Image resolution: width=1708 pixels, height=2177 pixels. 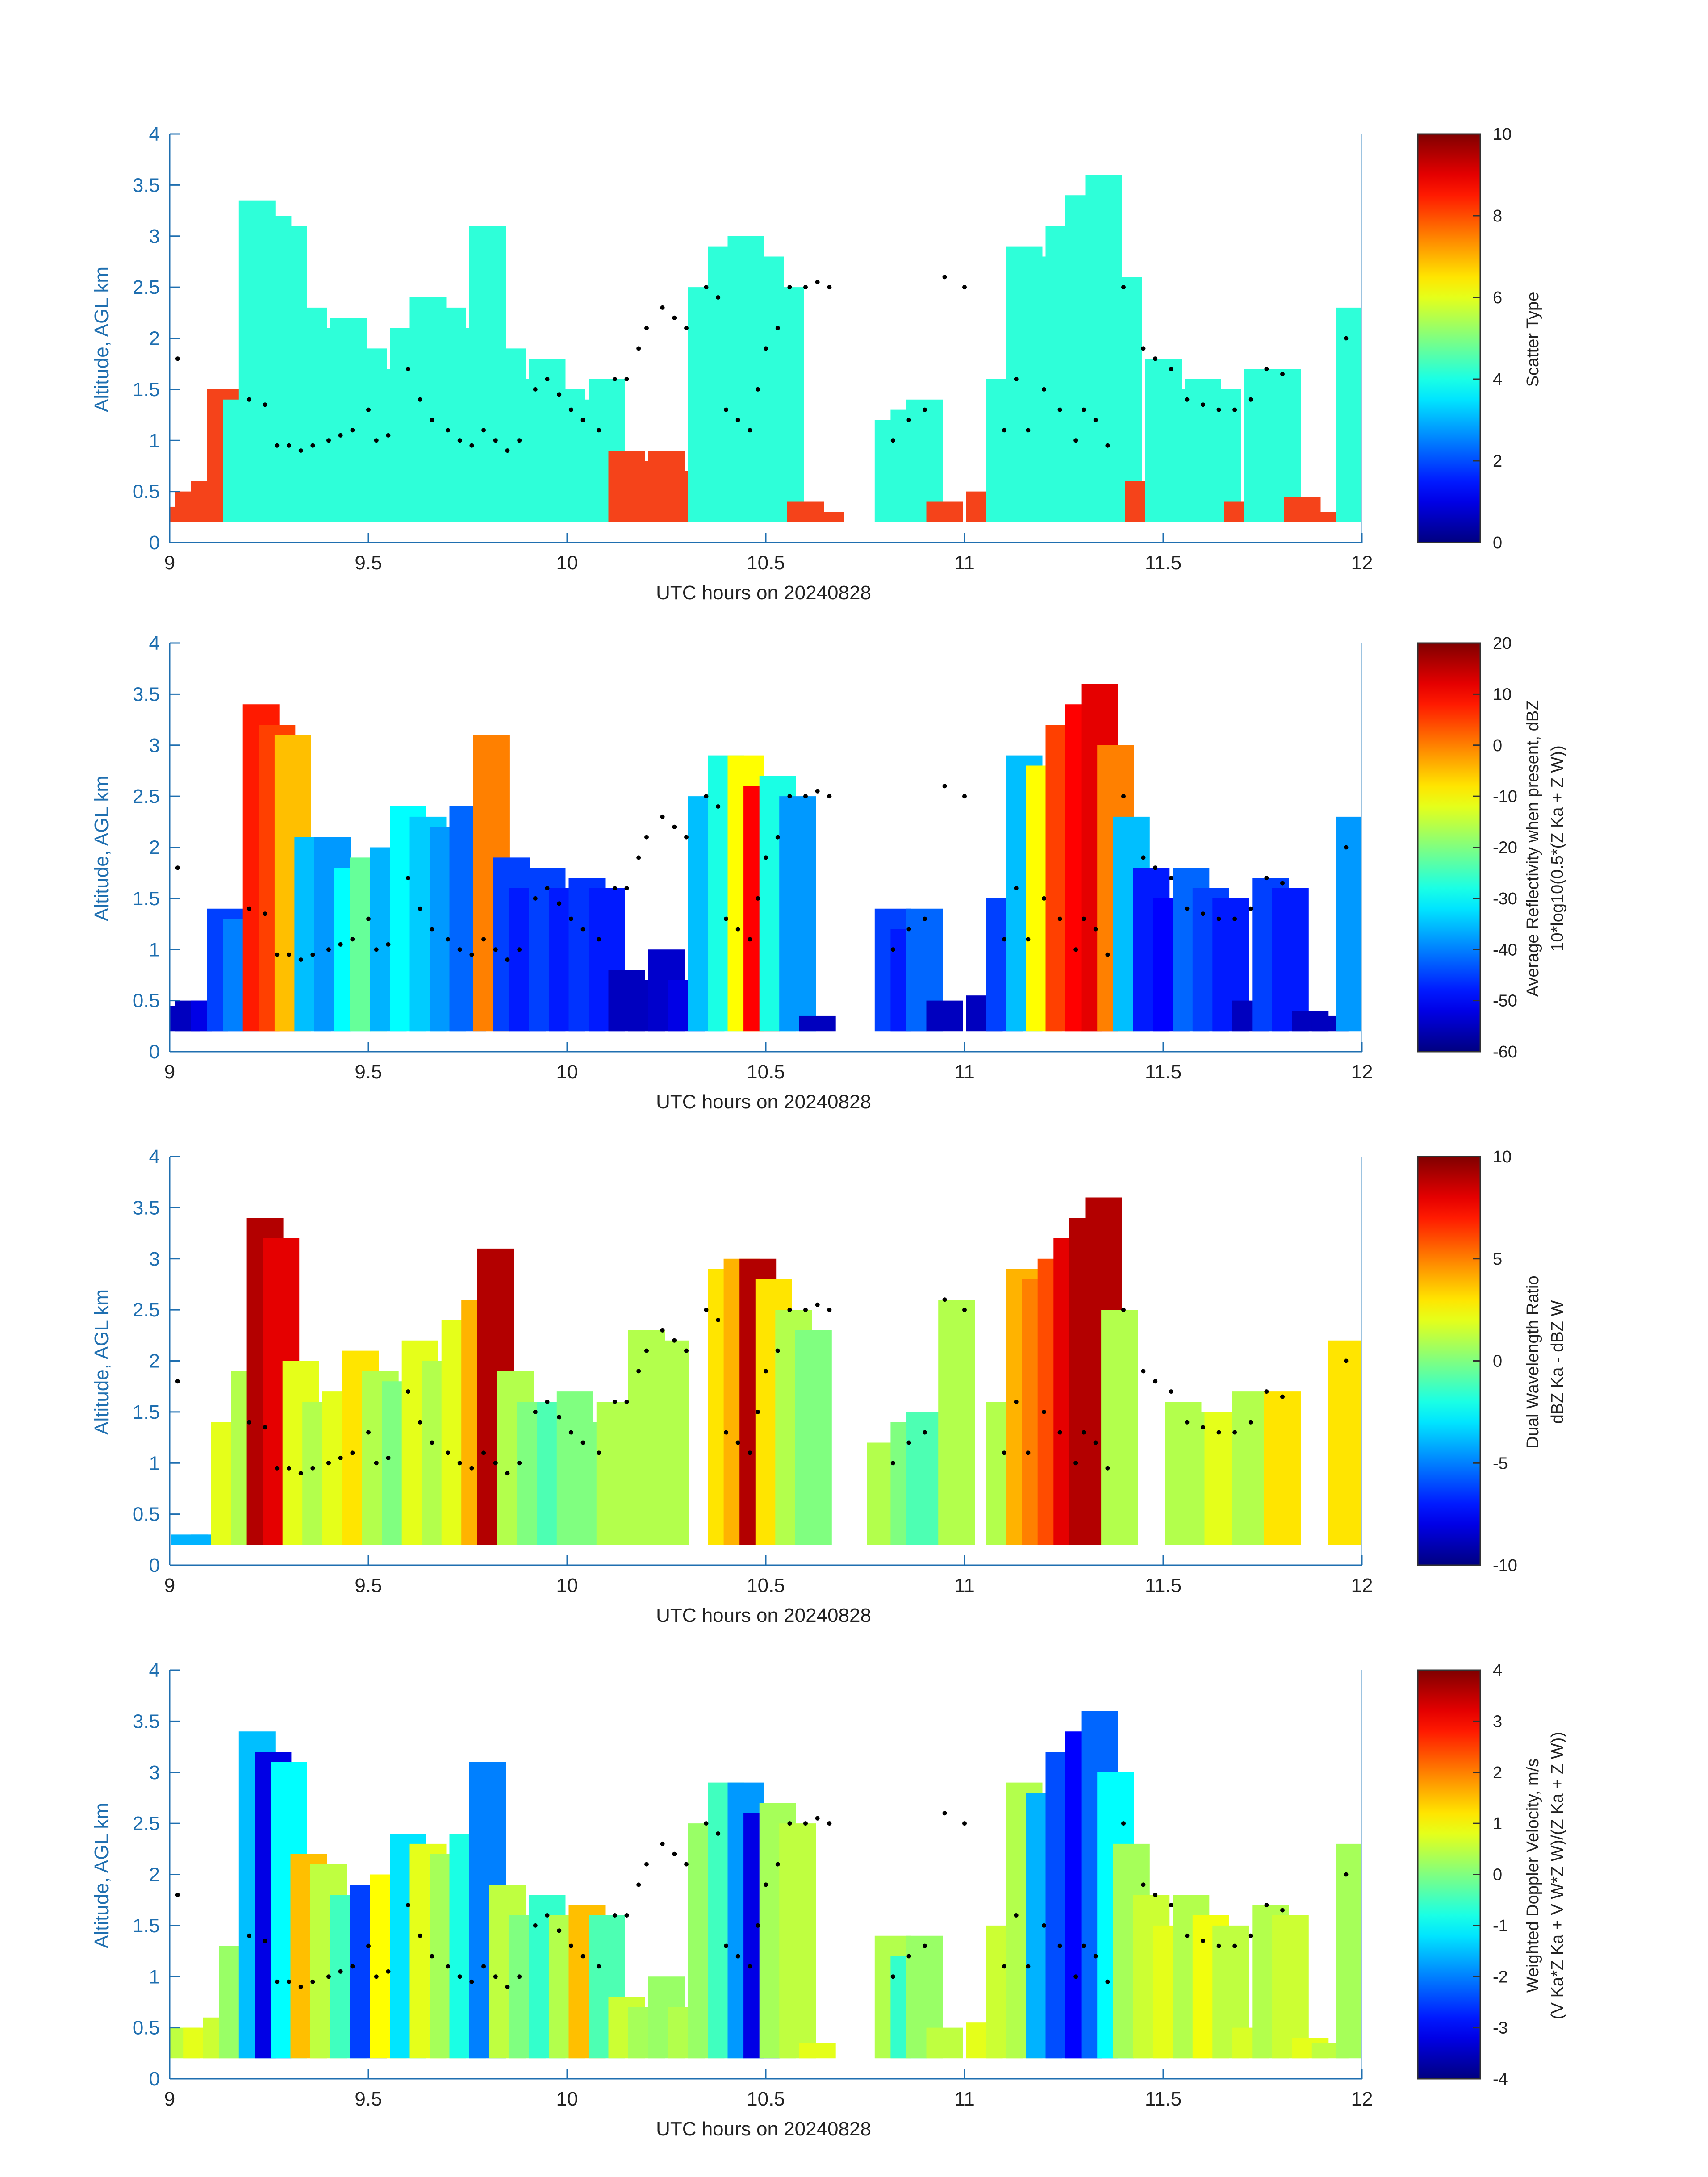 What do you see at coordinates (1500, 2079) in the screenshot?
I see `colorbar-tick-label: -4` at bounding box center [1500, 2079].